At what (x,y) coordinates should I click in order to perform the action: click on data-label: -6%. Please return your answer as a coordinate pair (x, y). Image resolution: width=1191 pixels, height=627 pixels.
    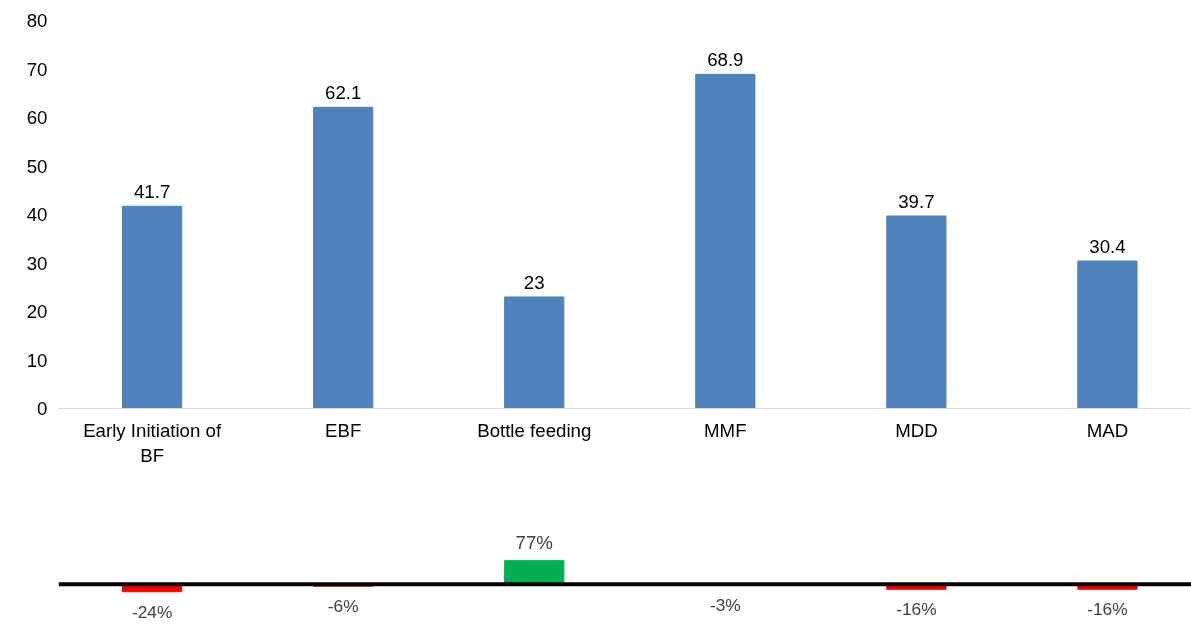
    Looking at the image, I should click on (343, 606).